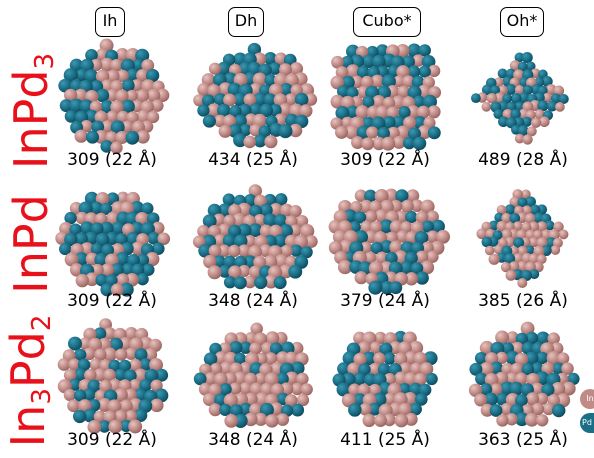 This screenshot has width=594, height=458. Describe the element at coordinates (113, 244) in the screenshot. I see `nanocluster-inpd-ih` at that location.